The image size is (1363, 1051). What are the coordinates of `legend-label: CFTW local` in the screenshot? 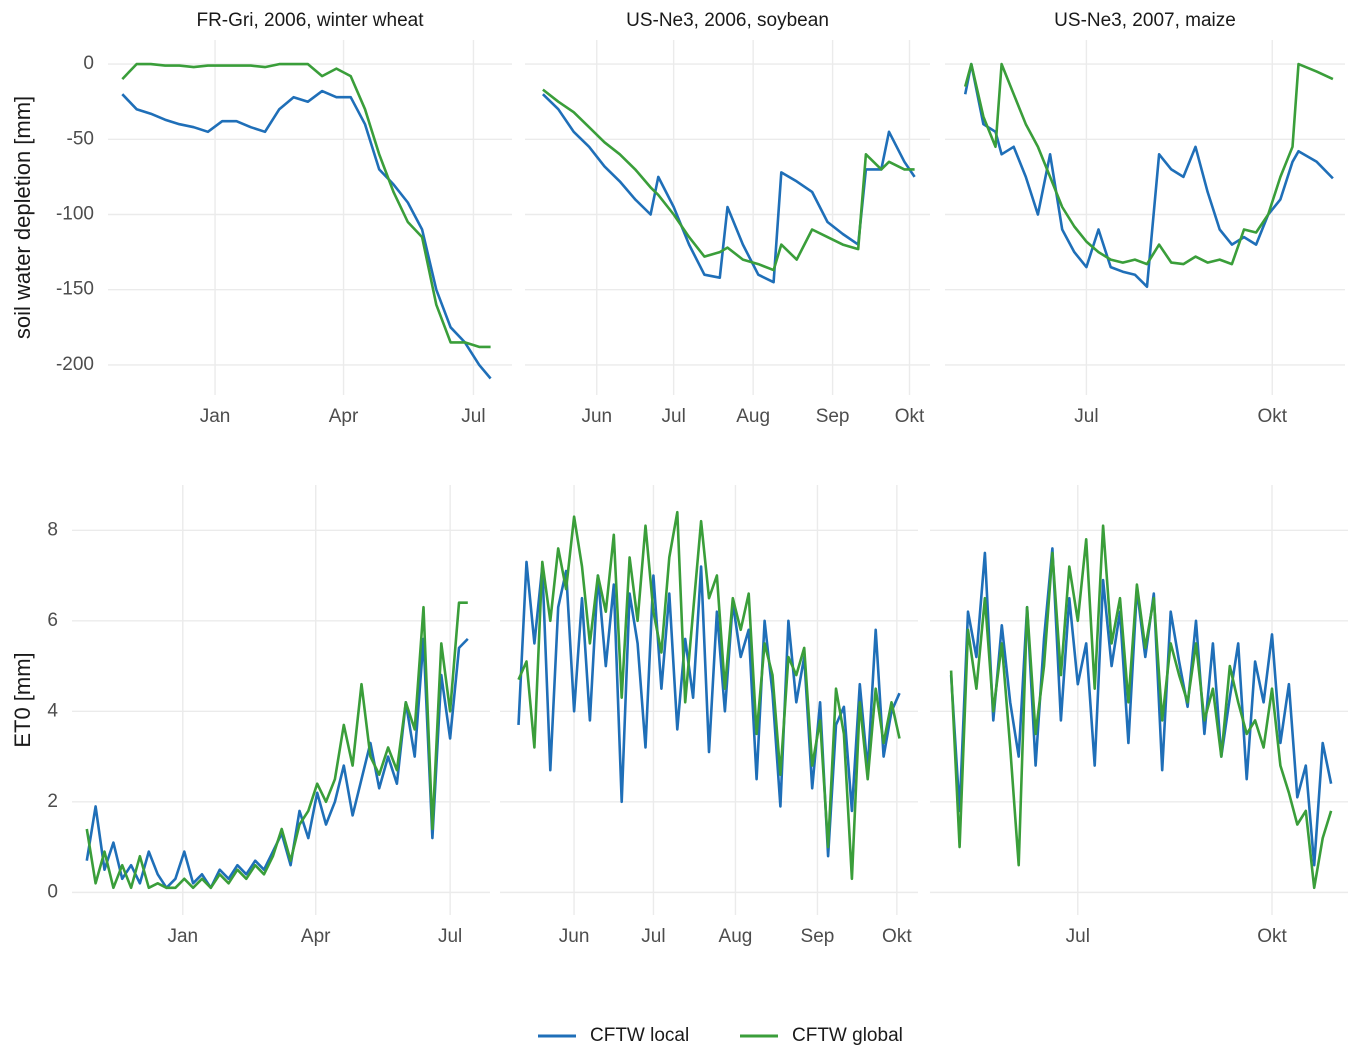 It's located at (639, 1035).